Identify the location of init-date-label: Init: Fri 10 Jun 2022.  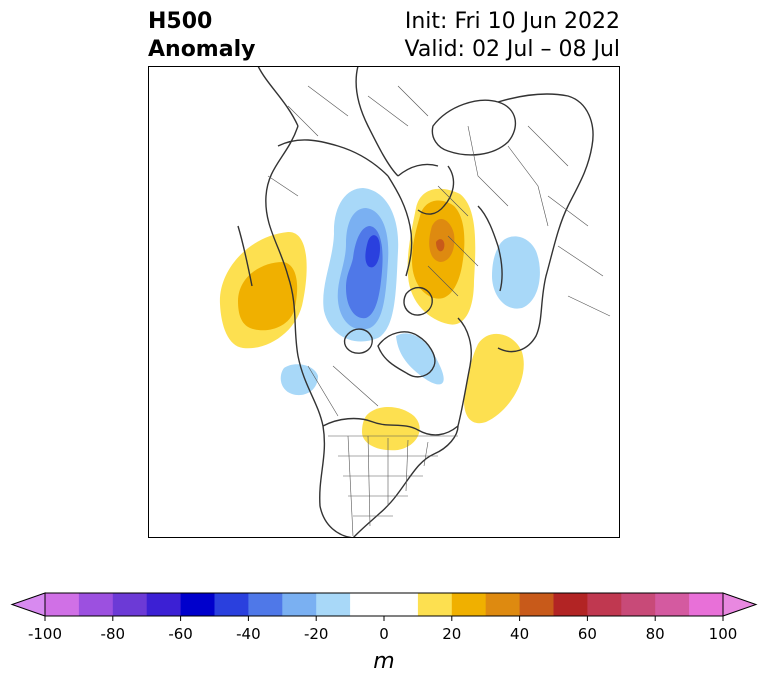
(512, 21).